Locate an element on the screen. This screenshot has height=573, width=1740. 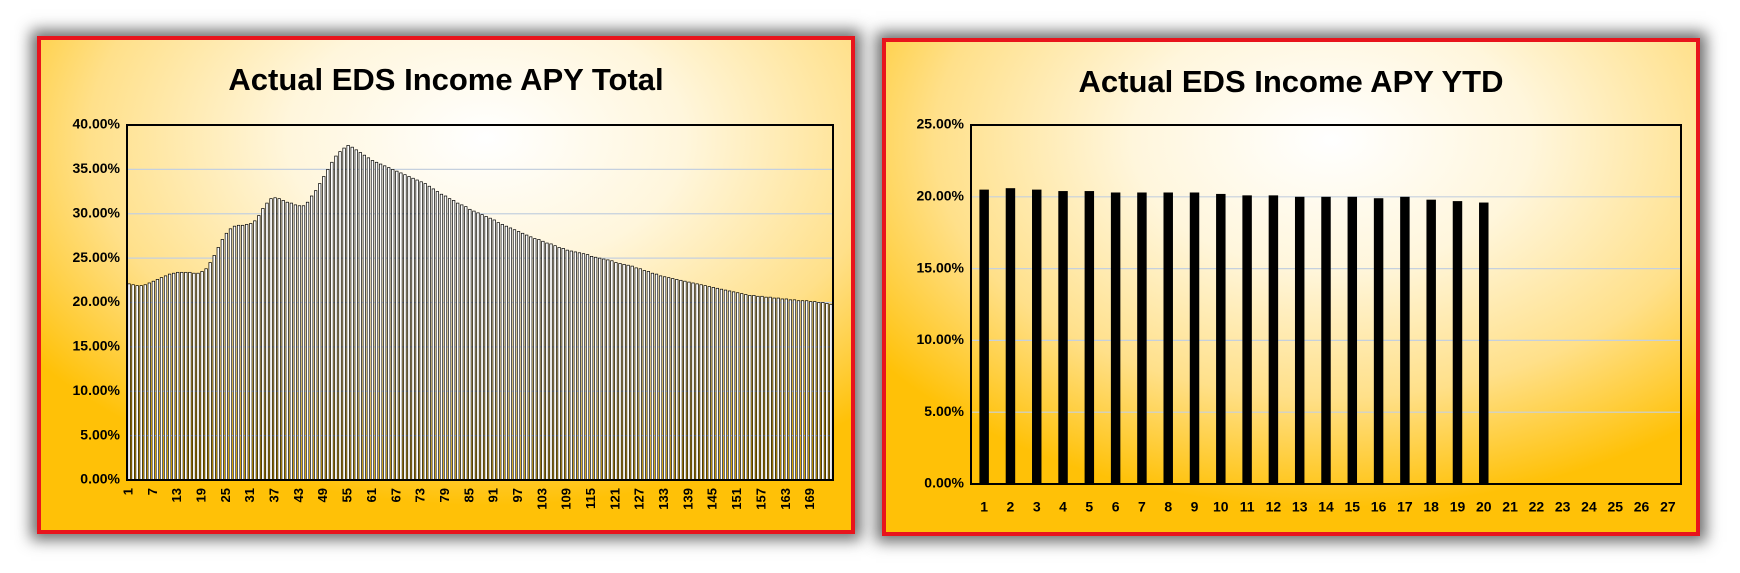
x-tick-label: 61 is located at coordinates (371, 495).